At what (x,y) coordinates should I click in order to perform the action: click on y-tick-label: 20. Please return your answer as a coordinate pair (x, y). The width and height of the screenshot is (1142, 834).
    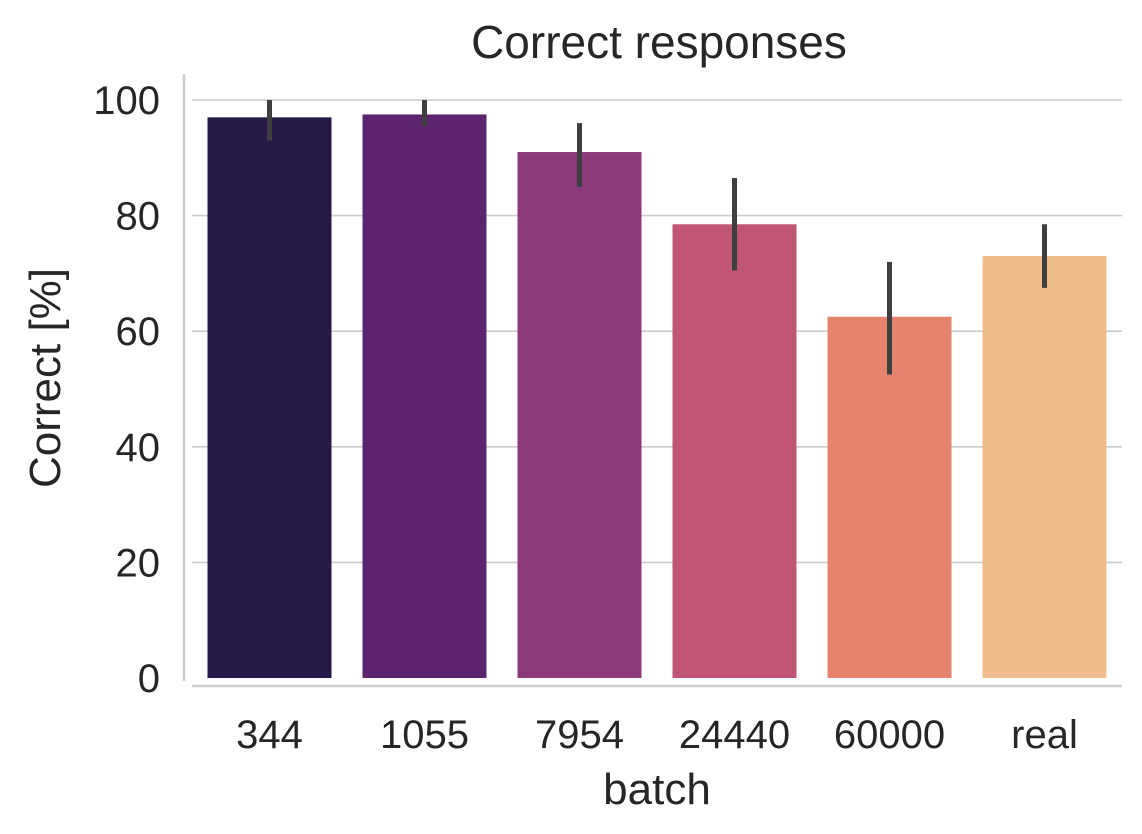
    Looking at the image, I should click on (138, 563).